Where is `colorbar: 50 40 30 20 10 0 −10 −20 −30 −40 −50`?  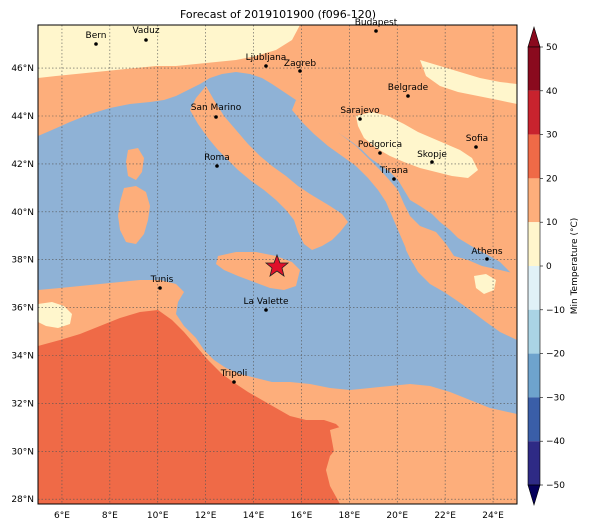 colorbar: 50 40 30 20 10 0 −10 −20 −30 −40 −50 is located at coordinates (546, 266).